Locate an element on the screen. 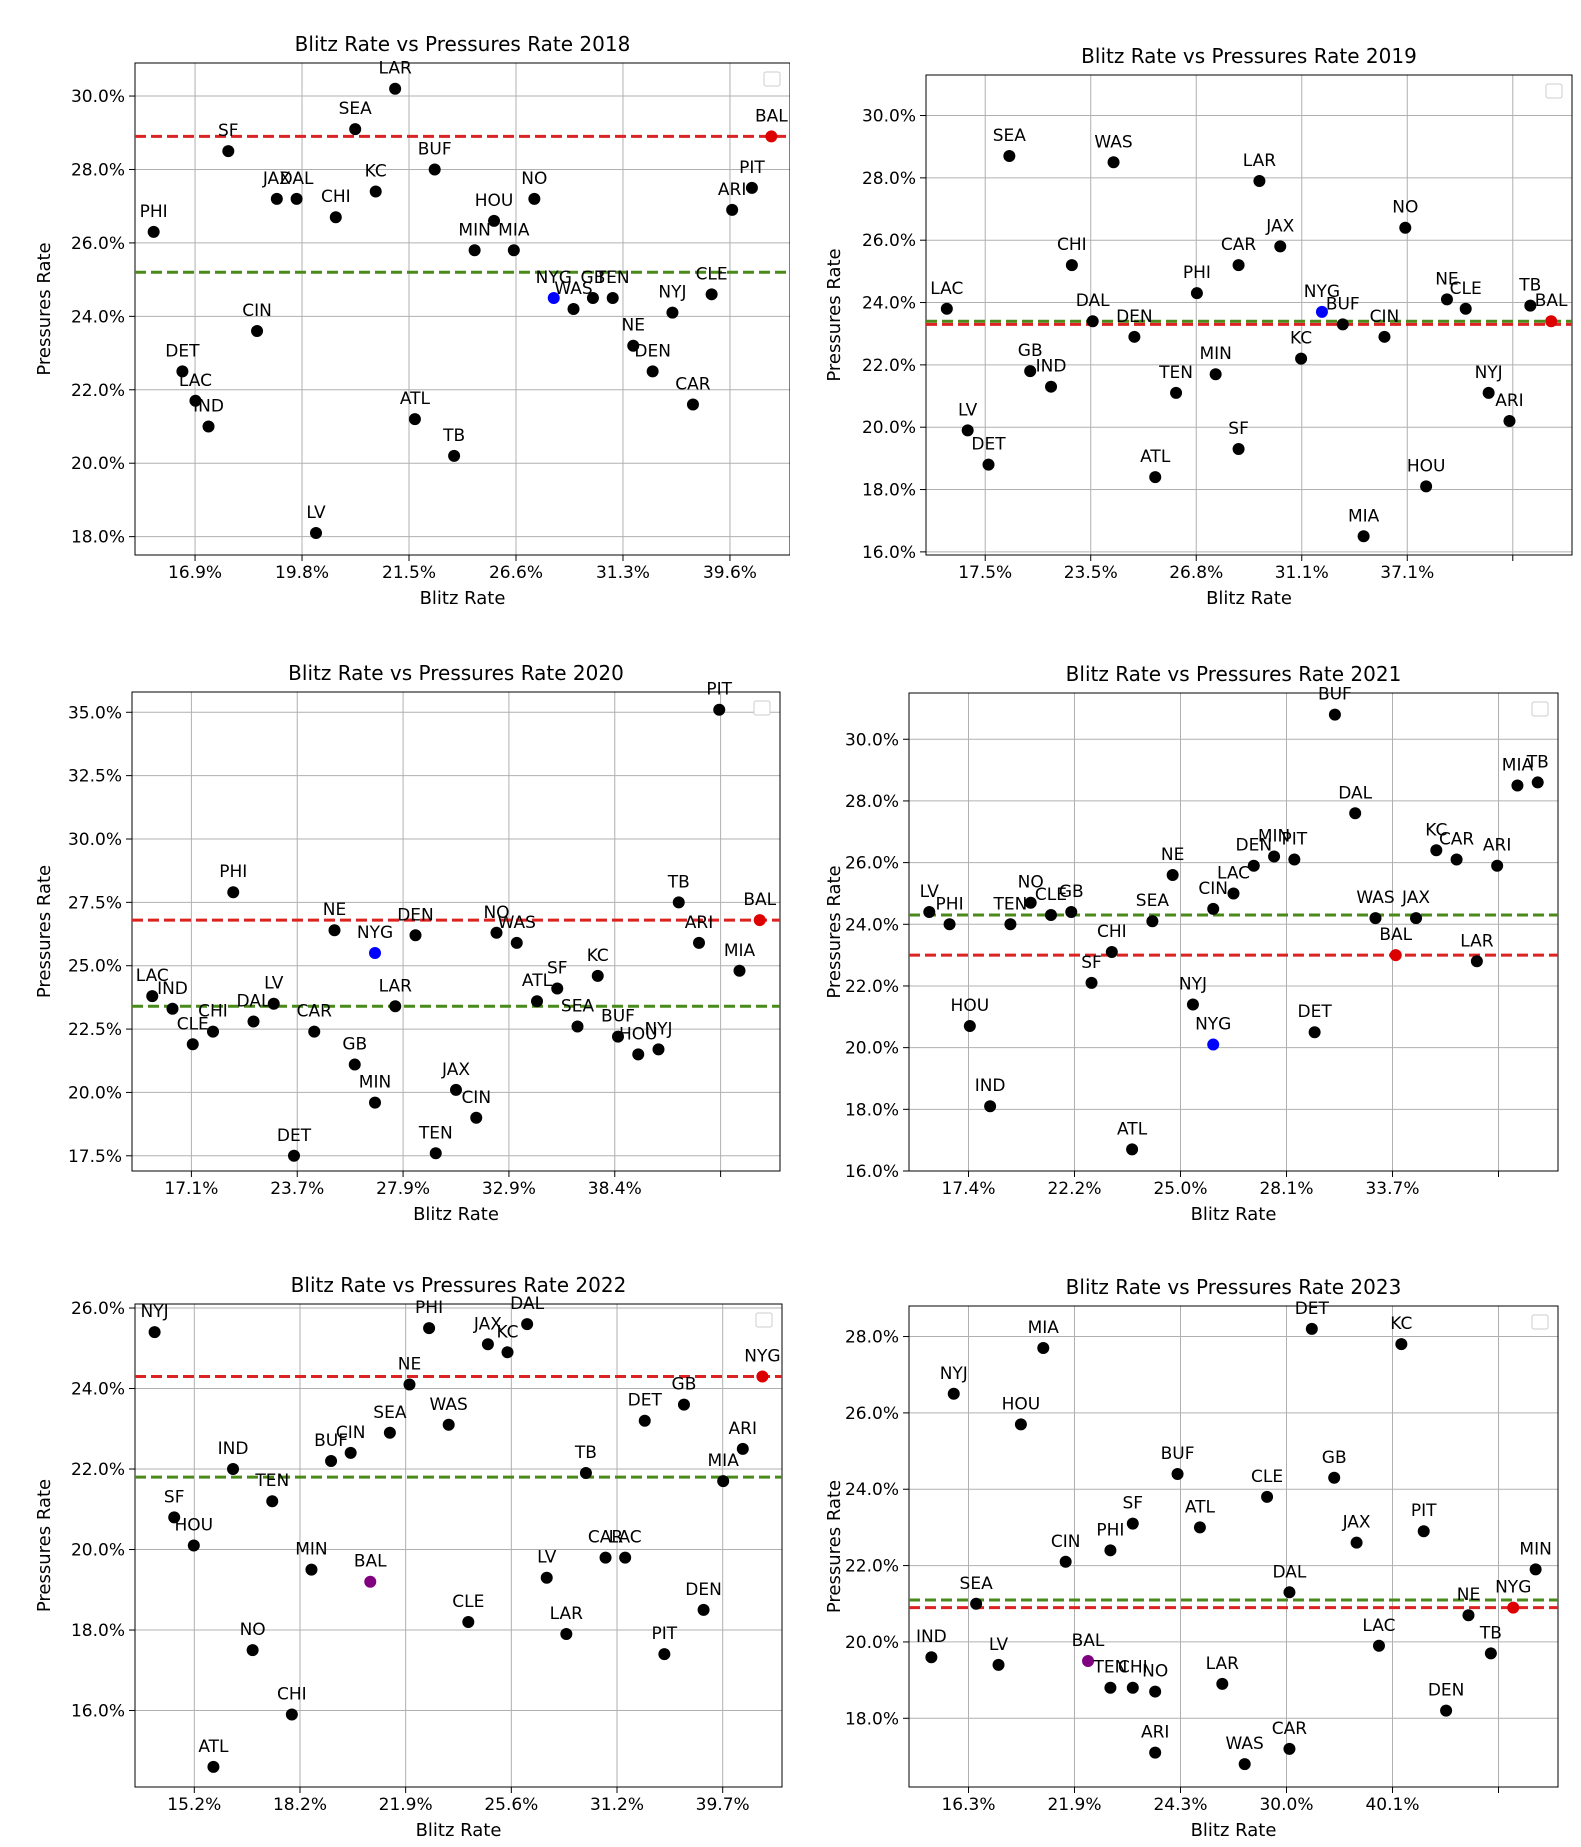 The height and width of the screenshot is (1847, 1581). y-tick-label: 24.0% is located at coordinates (872, 925).